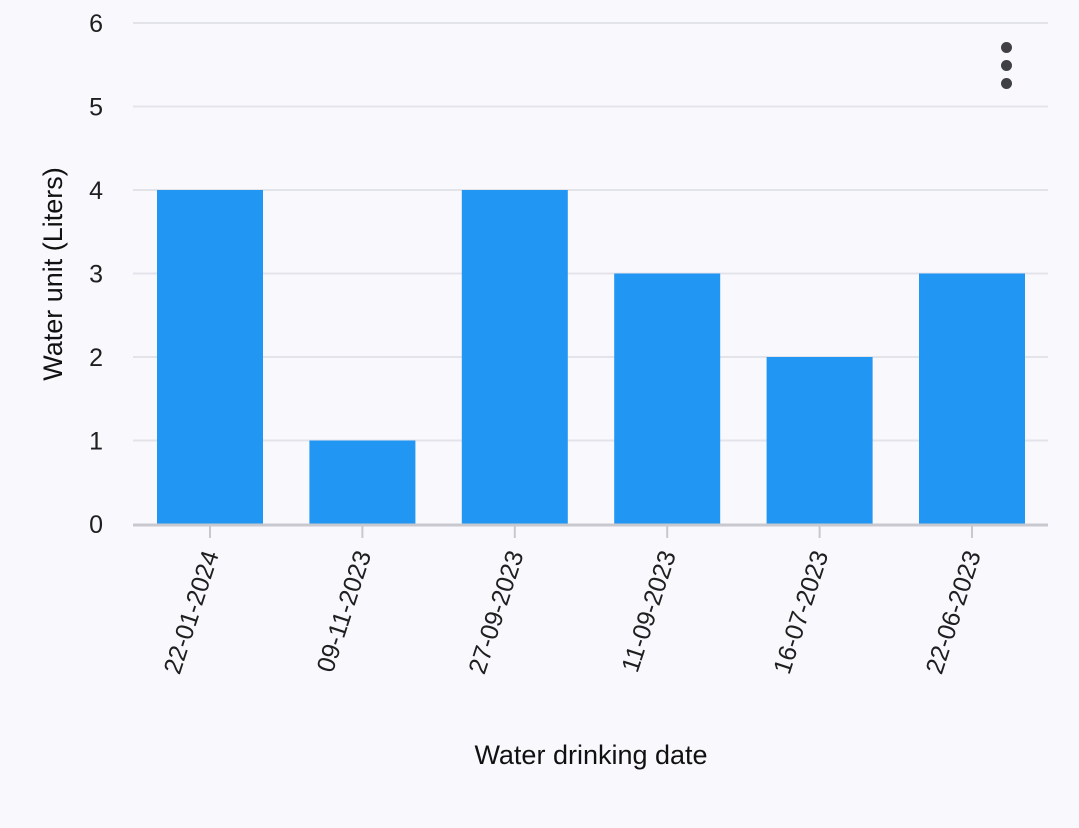 Image resolution: width=1079 pixels, height=828 pixels. What do you see at coordinates (96, 24) in the screenshot?
I see `y-tick-label: 6` at bounding box center [96, 24].